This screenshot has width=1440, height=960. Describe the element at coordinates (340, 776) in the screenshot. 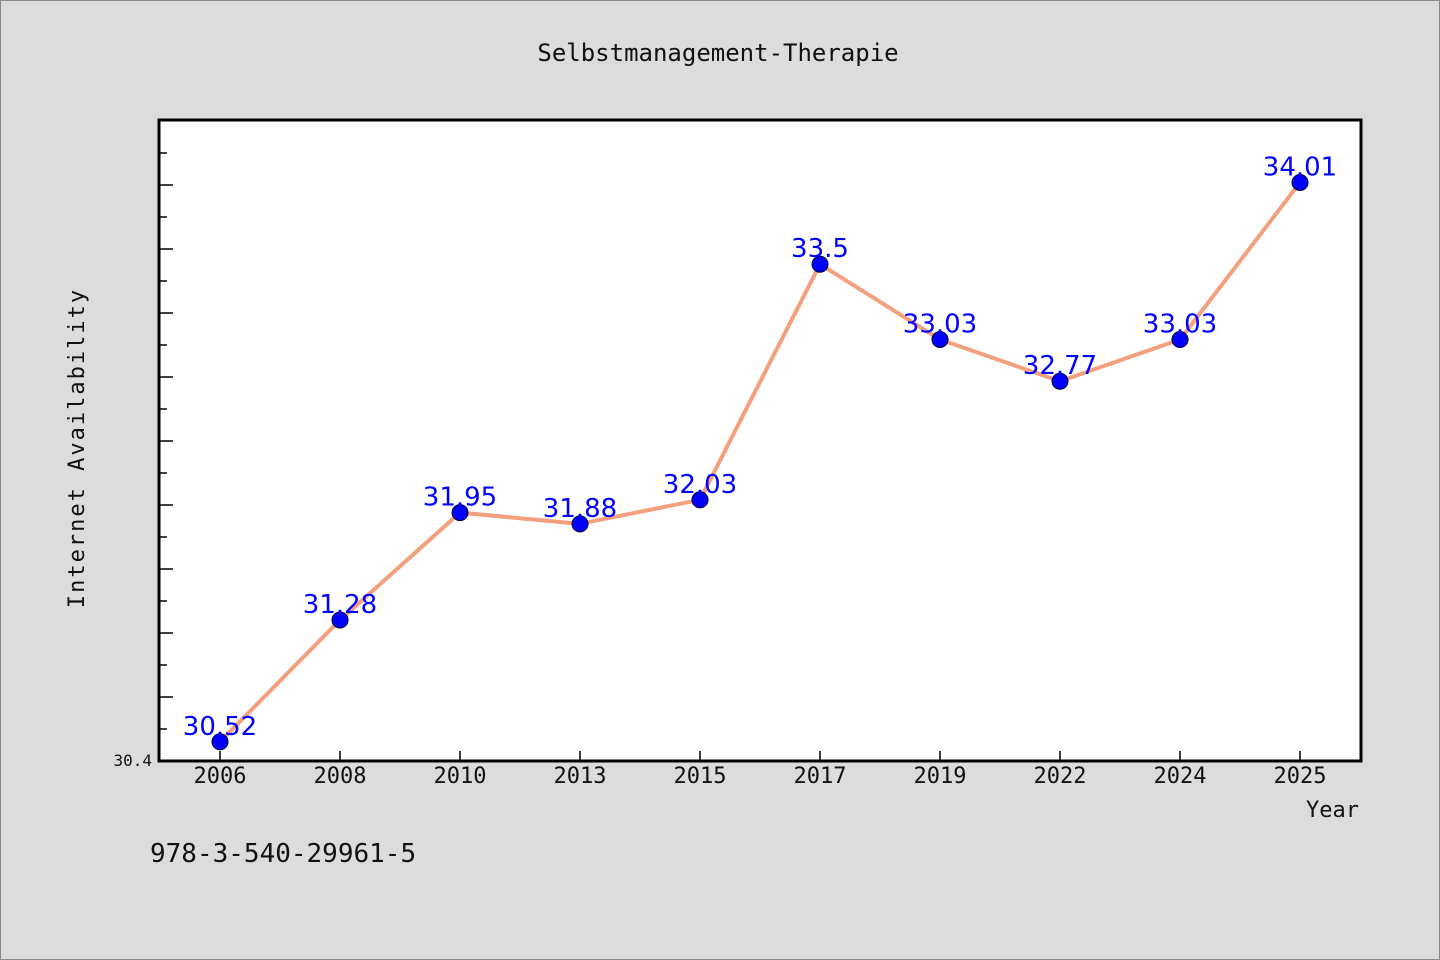

I see `x-tick-label: 2008` at that location.